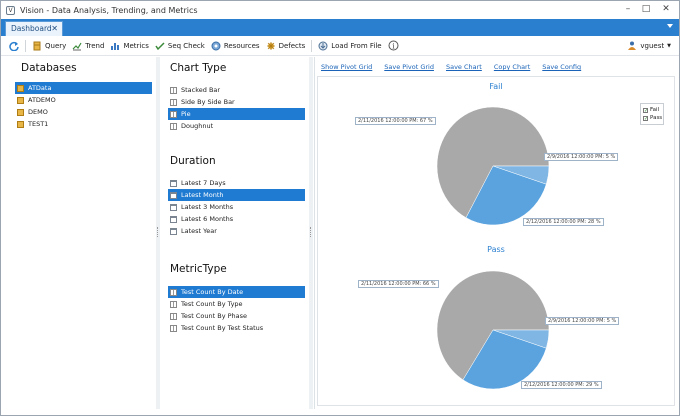  Describe the element at coordinates (236, 183) in the screenshot. I see `duration-item: Latest 7 Days` at that location.